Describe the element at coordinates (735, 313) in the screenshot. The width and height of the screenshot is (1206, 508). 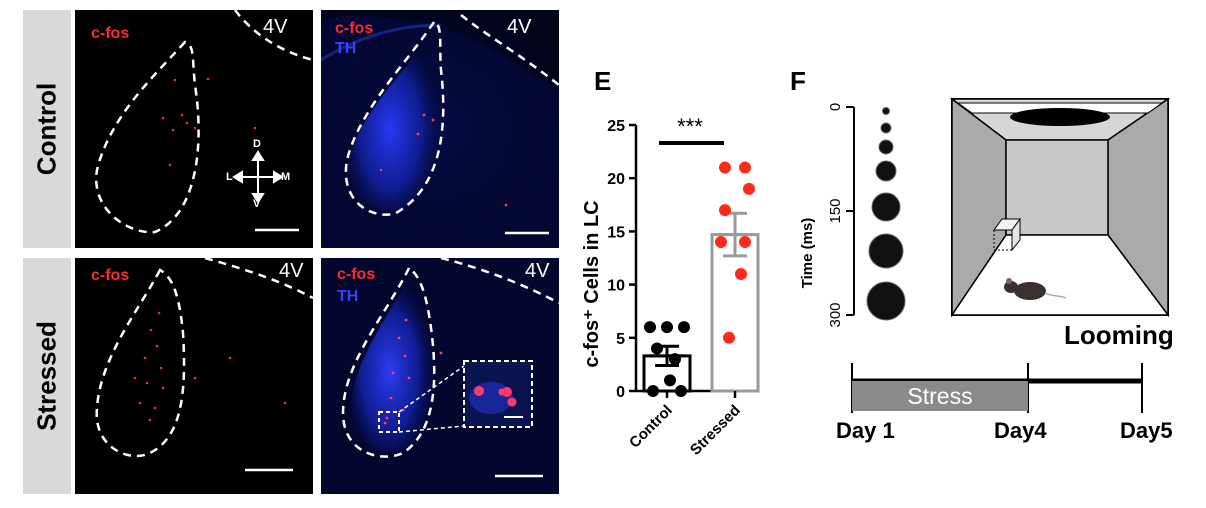
I see `bar` at that location.